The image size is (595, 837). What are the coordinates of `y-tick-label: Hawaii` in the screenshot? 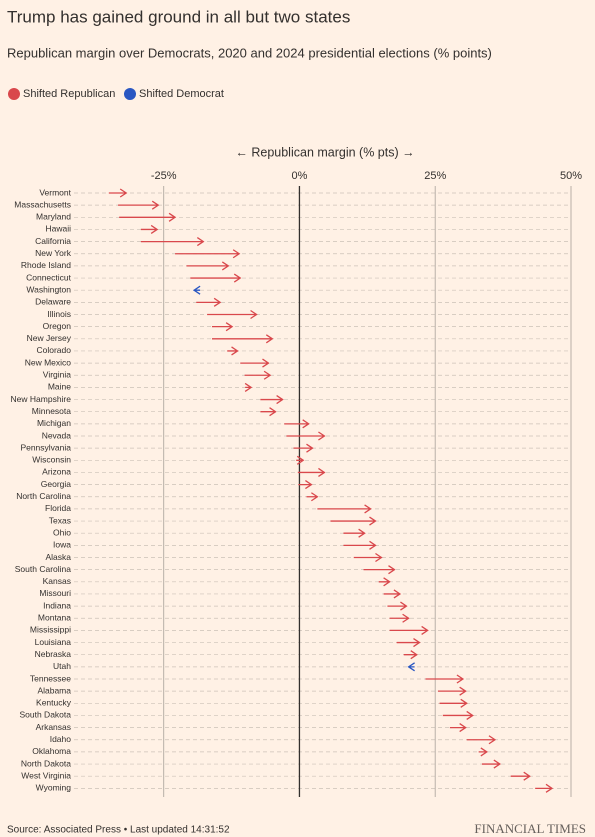 It's located at (58, 229).